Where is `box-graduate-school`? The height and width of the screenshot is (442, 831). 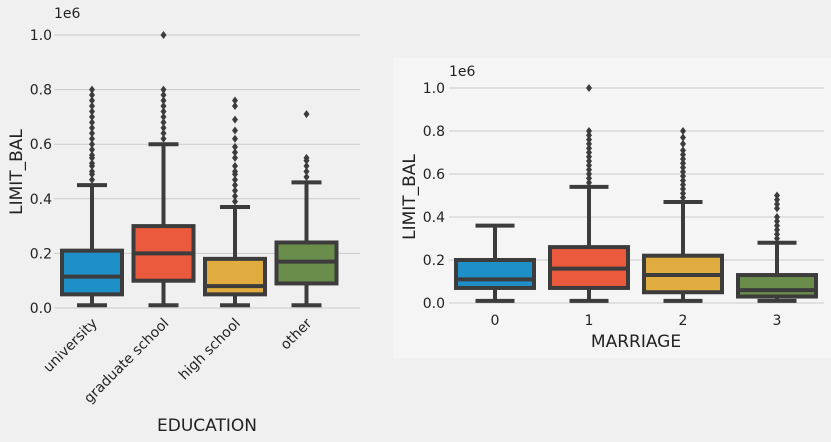 box-graduate-school is located at coordinates (163, 169).